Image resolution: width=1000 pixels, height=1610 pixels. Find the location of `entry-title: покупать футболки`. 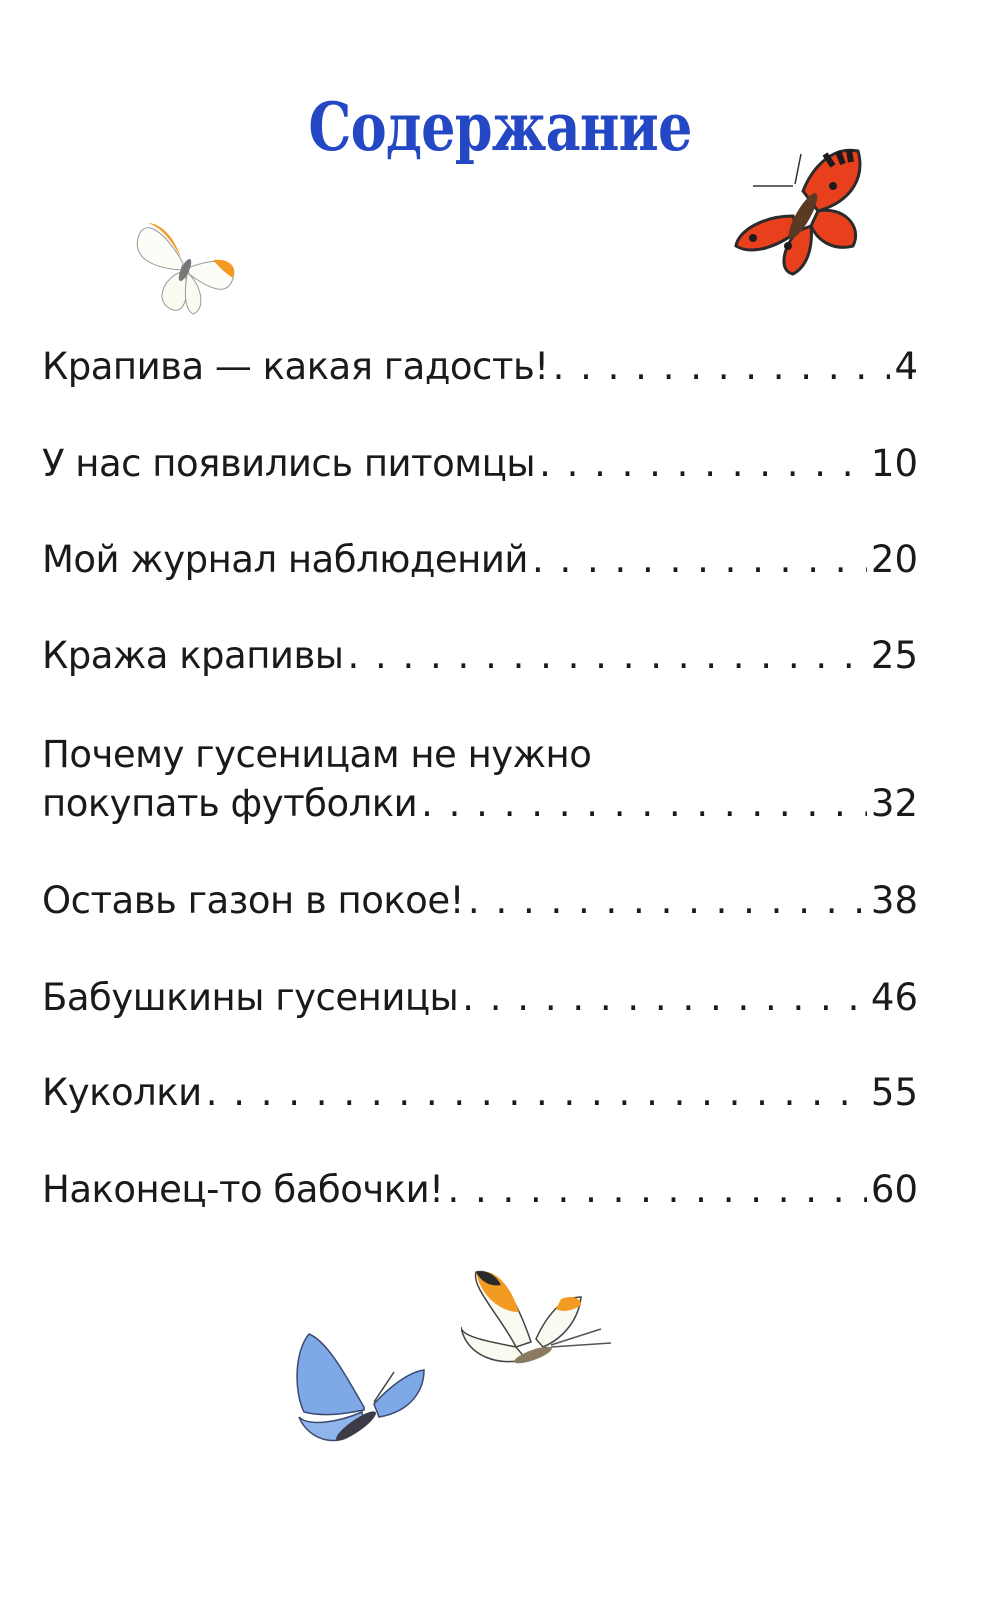

entry-title: покупать футболки is located at coordinates (230, 803).